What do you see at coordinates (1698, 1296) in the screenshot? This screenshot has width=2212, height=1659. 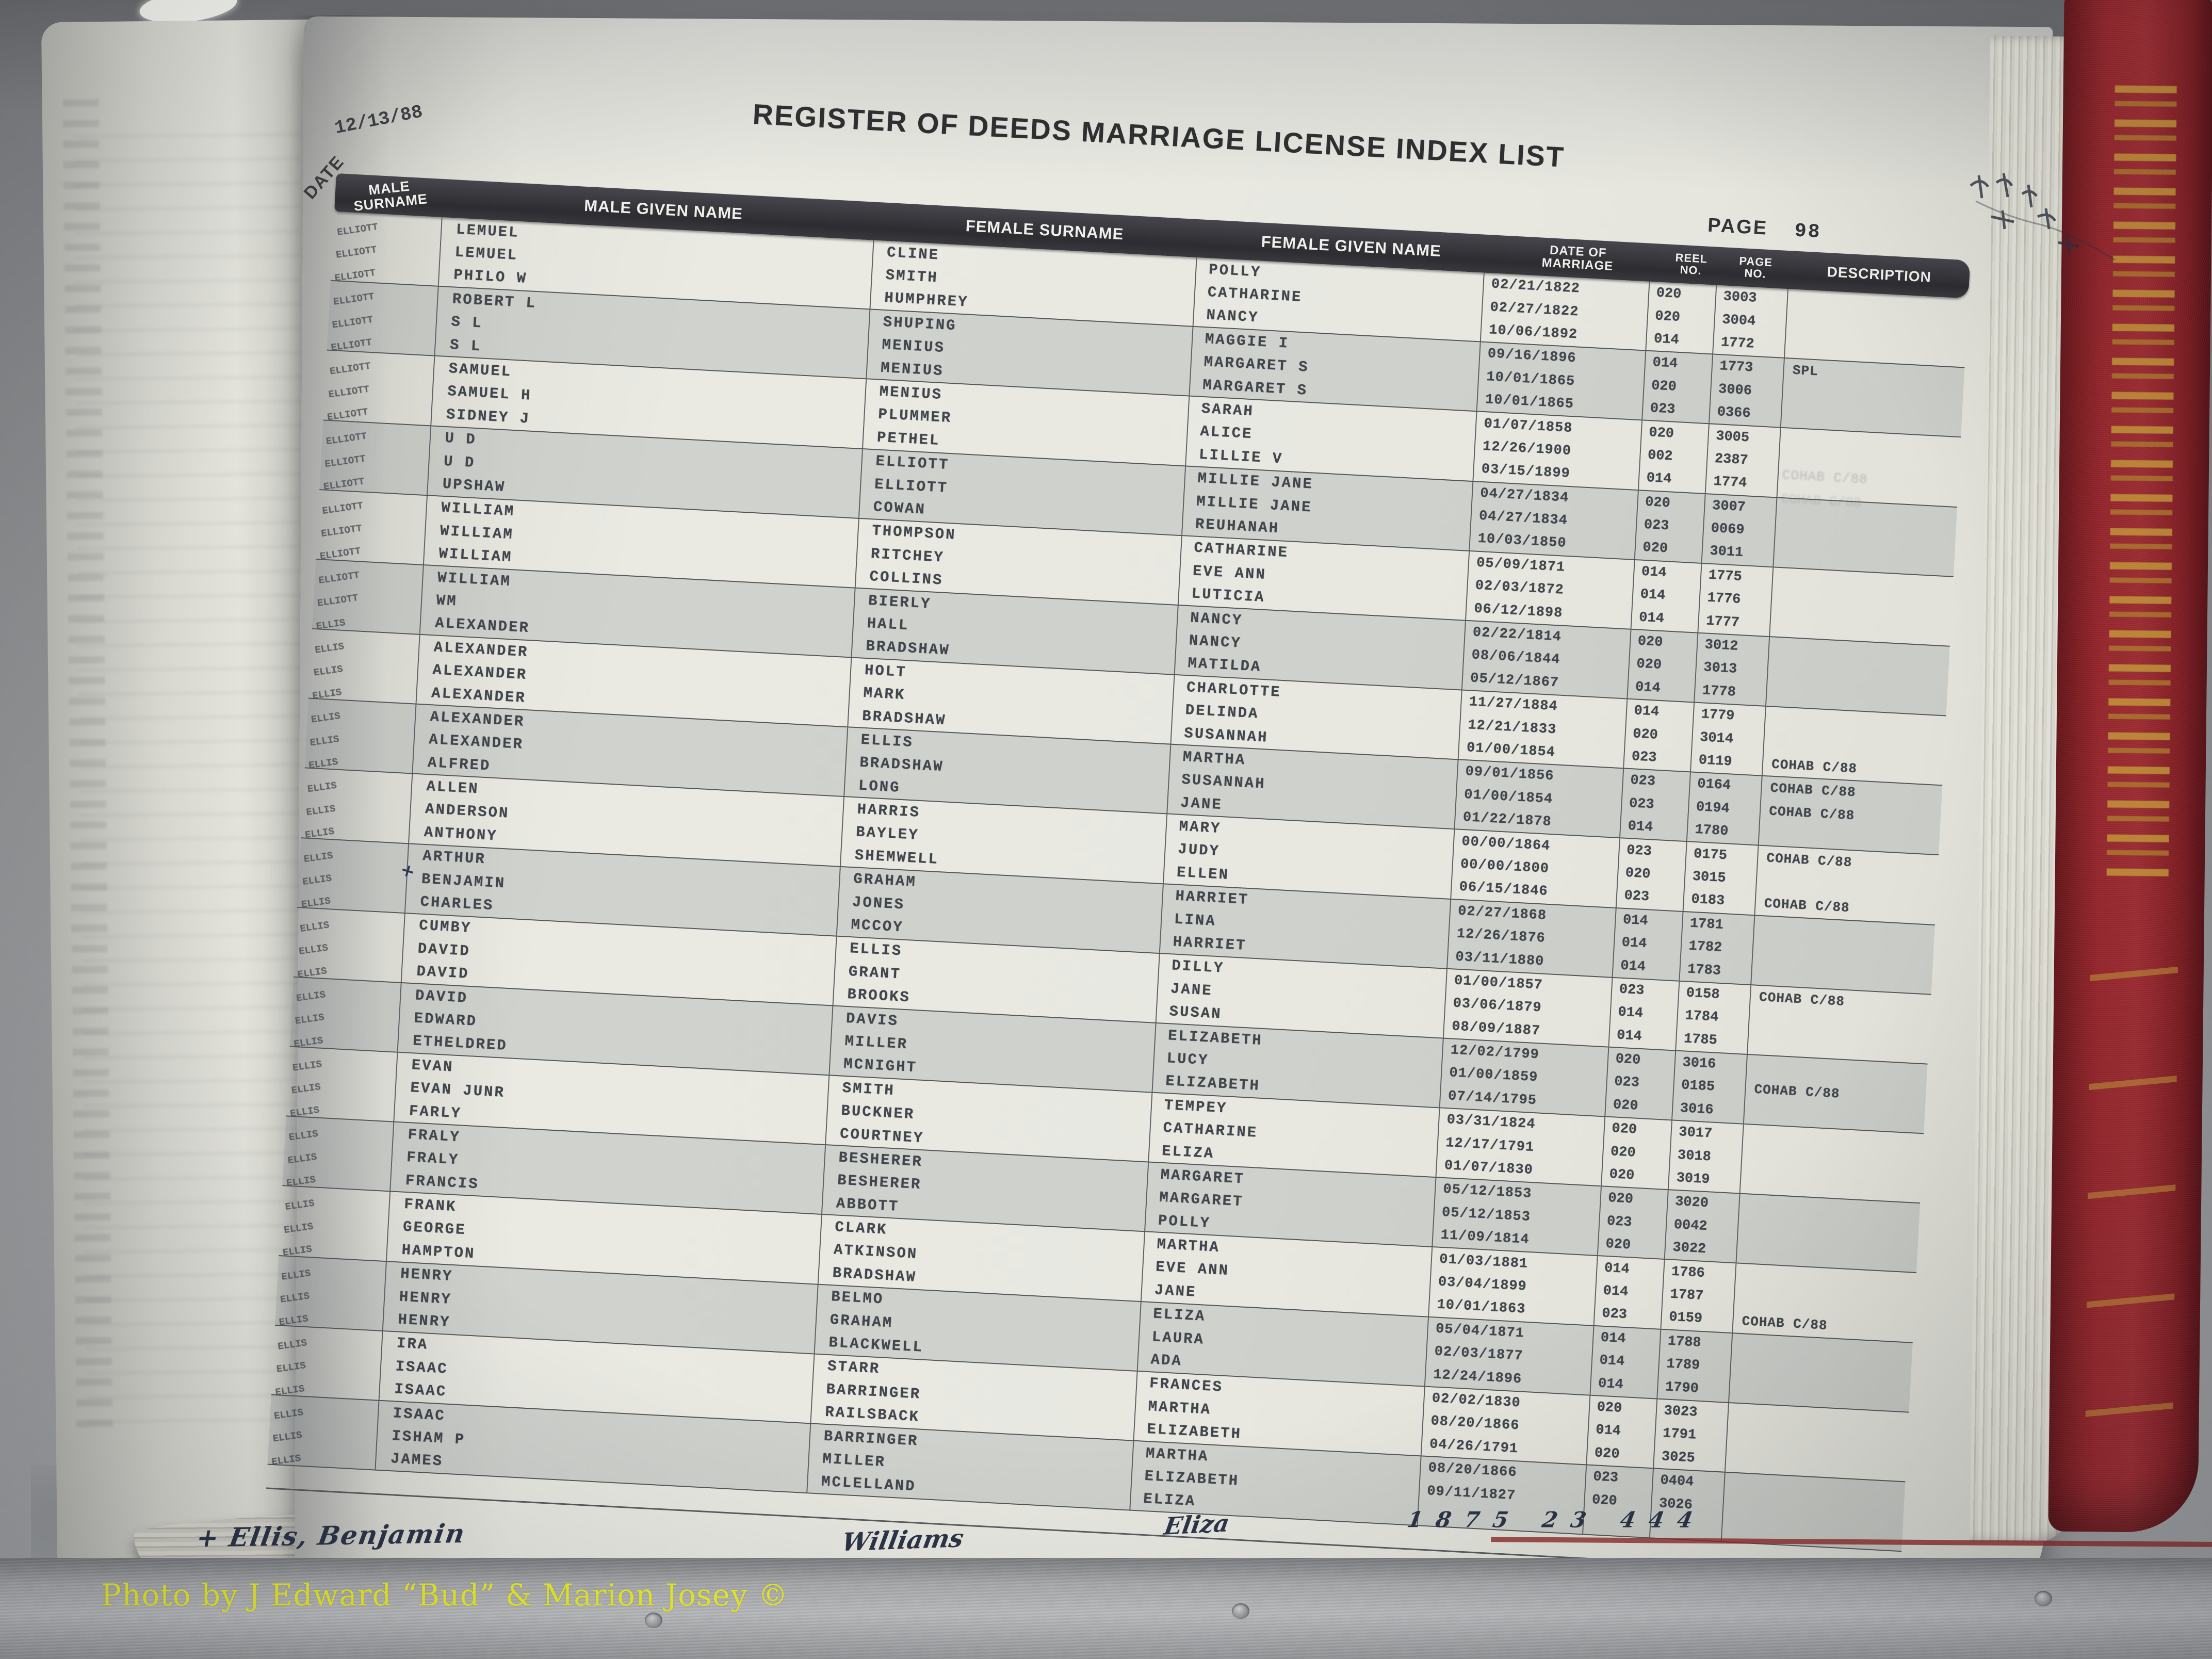 I see `page-no-cell: 1787` at bounding box center [1698, 1296].